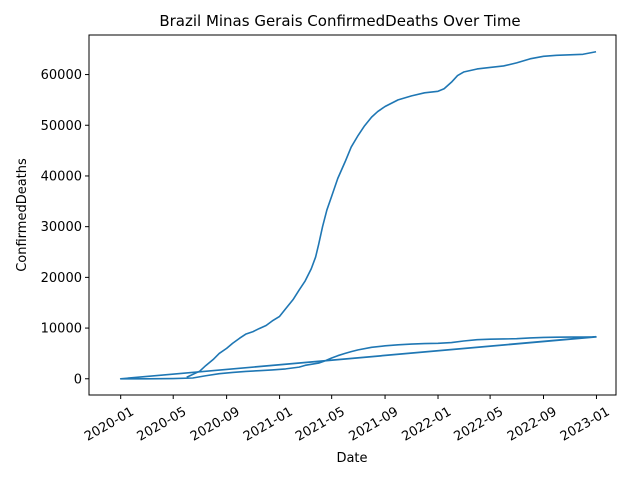 The width and height of the screenshot is (640, 480). What do you see at coordinates (61, 227) in the screenshot?
I see `y-tick-label: 30000` at bounding box center [61, 227].